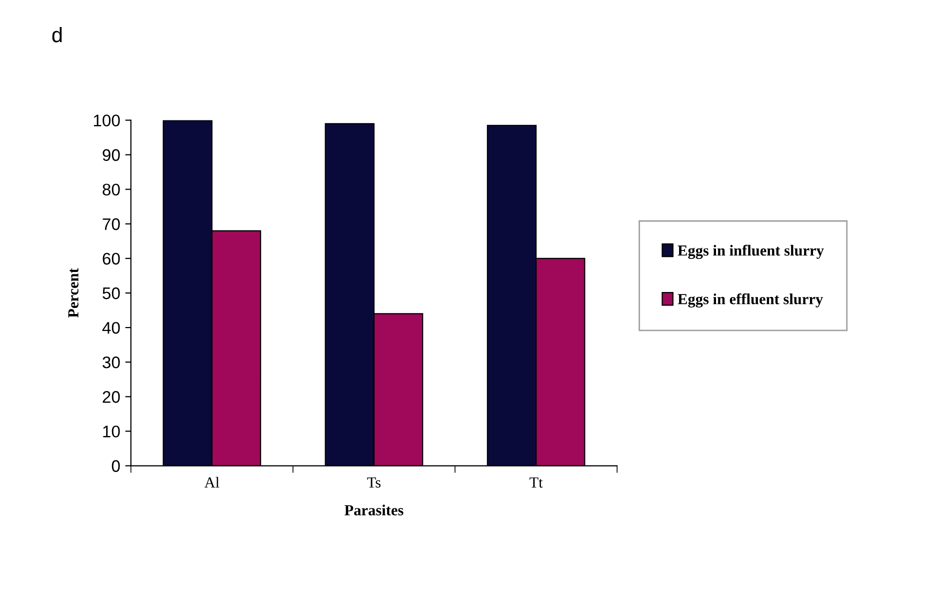 Image resolution: width=935 pixels, height=601 pixels. What do you see at coordinates (111, 293) in the screenshot?
I see `y-tick-label: 50` at bounding box center [111, 293].